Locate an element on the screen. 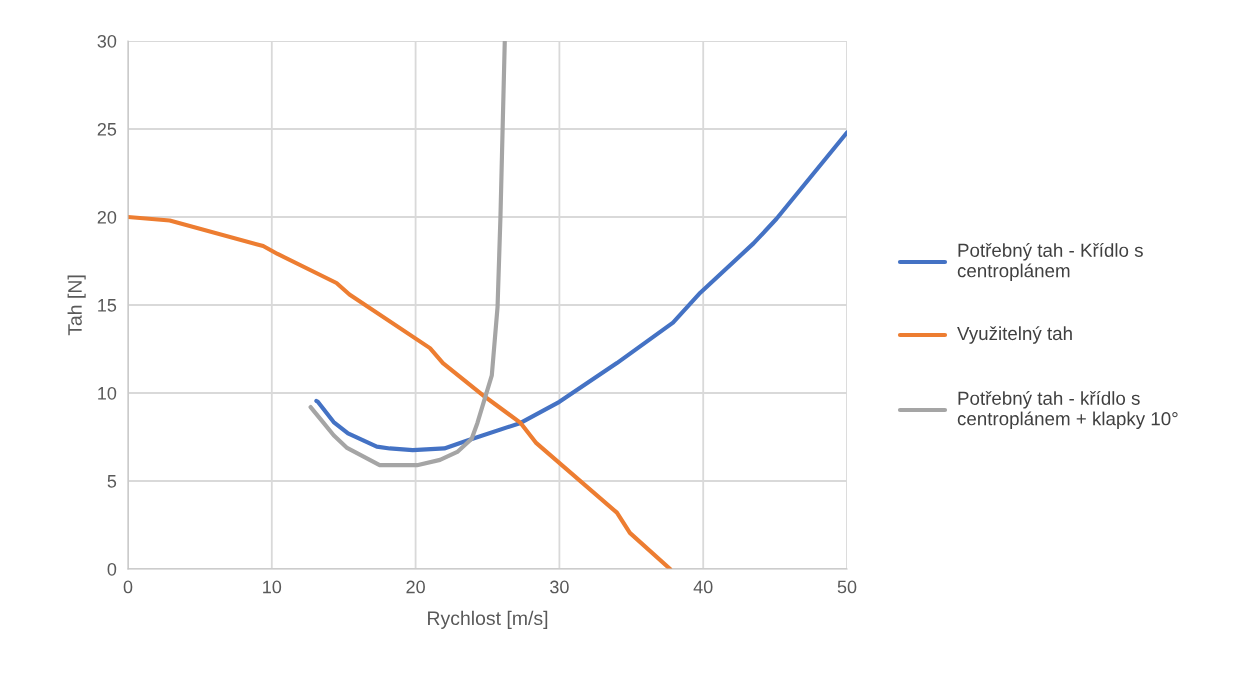 Image resolution: width=1249 pixels, height=677 pixels. y-axis-title: Tah [N] is located at coordinates (76, 305).